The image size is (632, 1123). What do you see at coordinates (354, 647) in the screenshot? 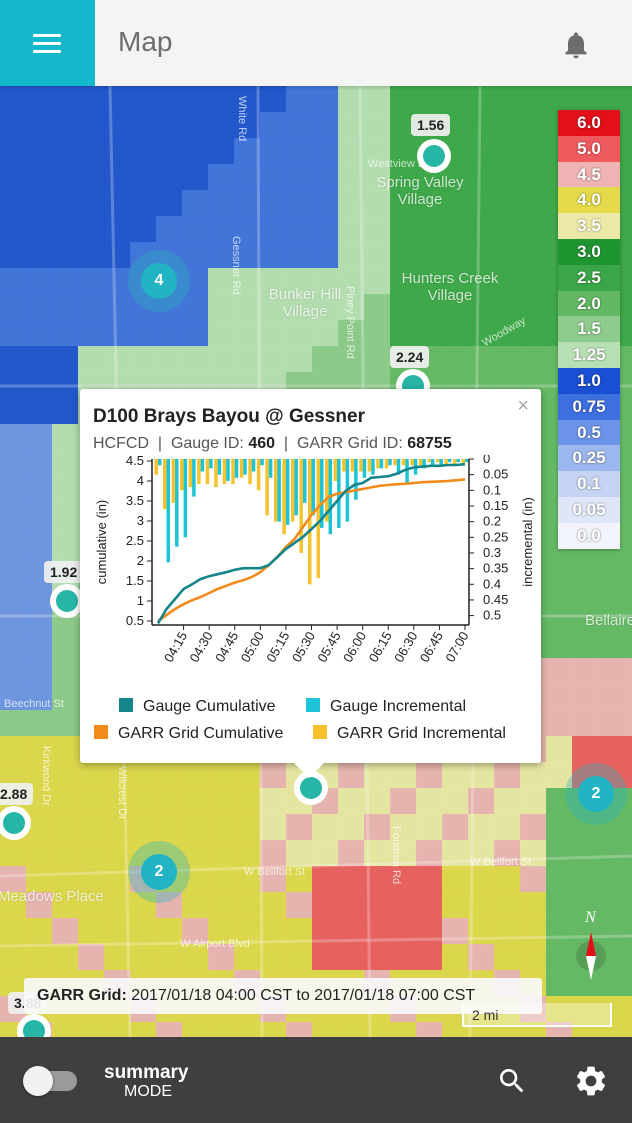
I see `x-tick-label: 06:00` at bounding box center [354, 647].